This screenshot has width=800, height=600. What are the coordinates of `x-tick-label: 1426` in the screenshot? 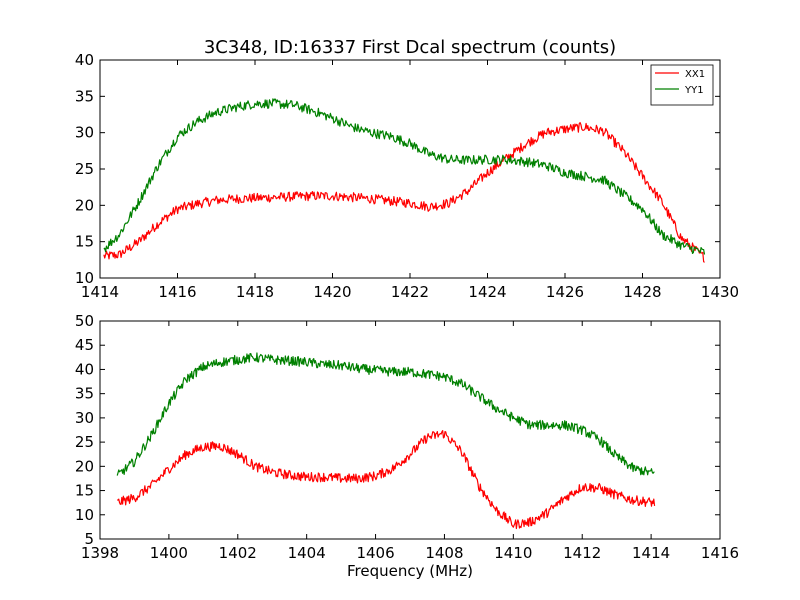 It's located at (565, 292).